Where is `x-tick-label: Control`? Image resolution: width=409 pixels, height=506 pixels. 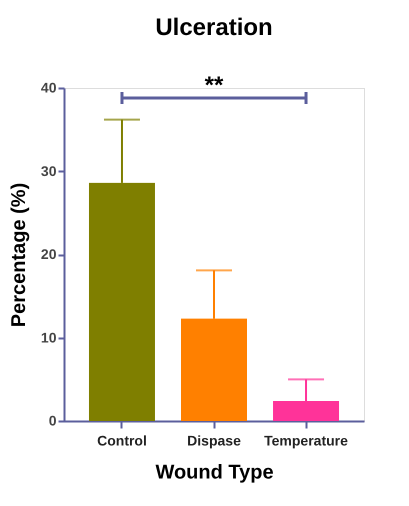 x-tick-label: Control is located at coordinates (122, 440).